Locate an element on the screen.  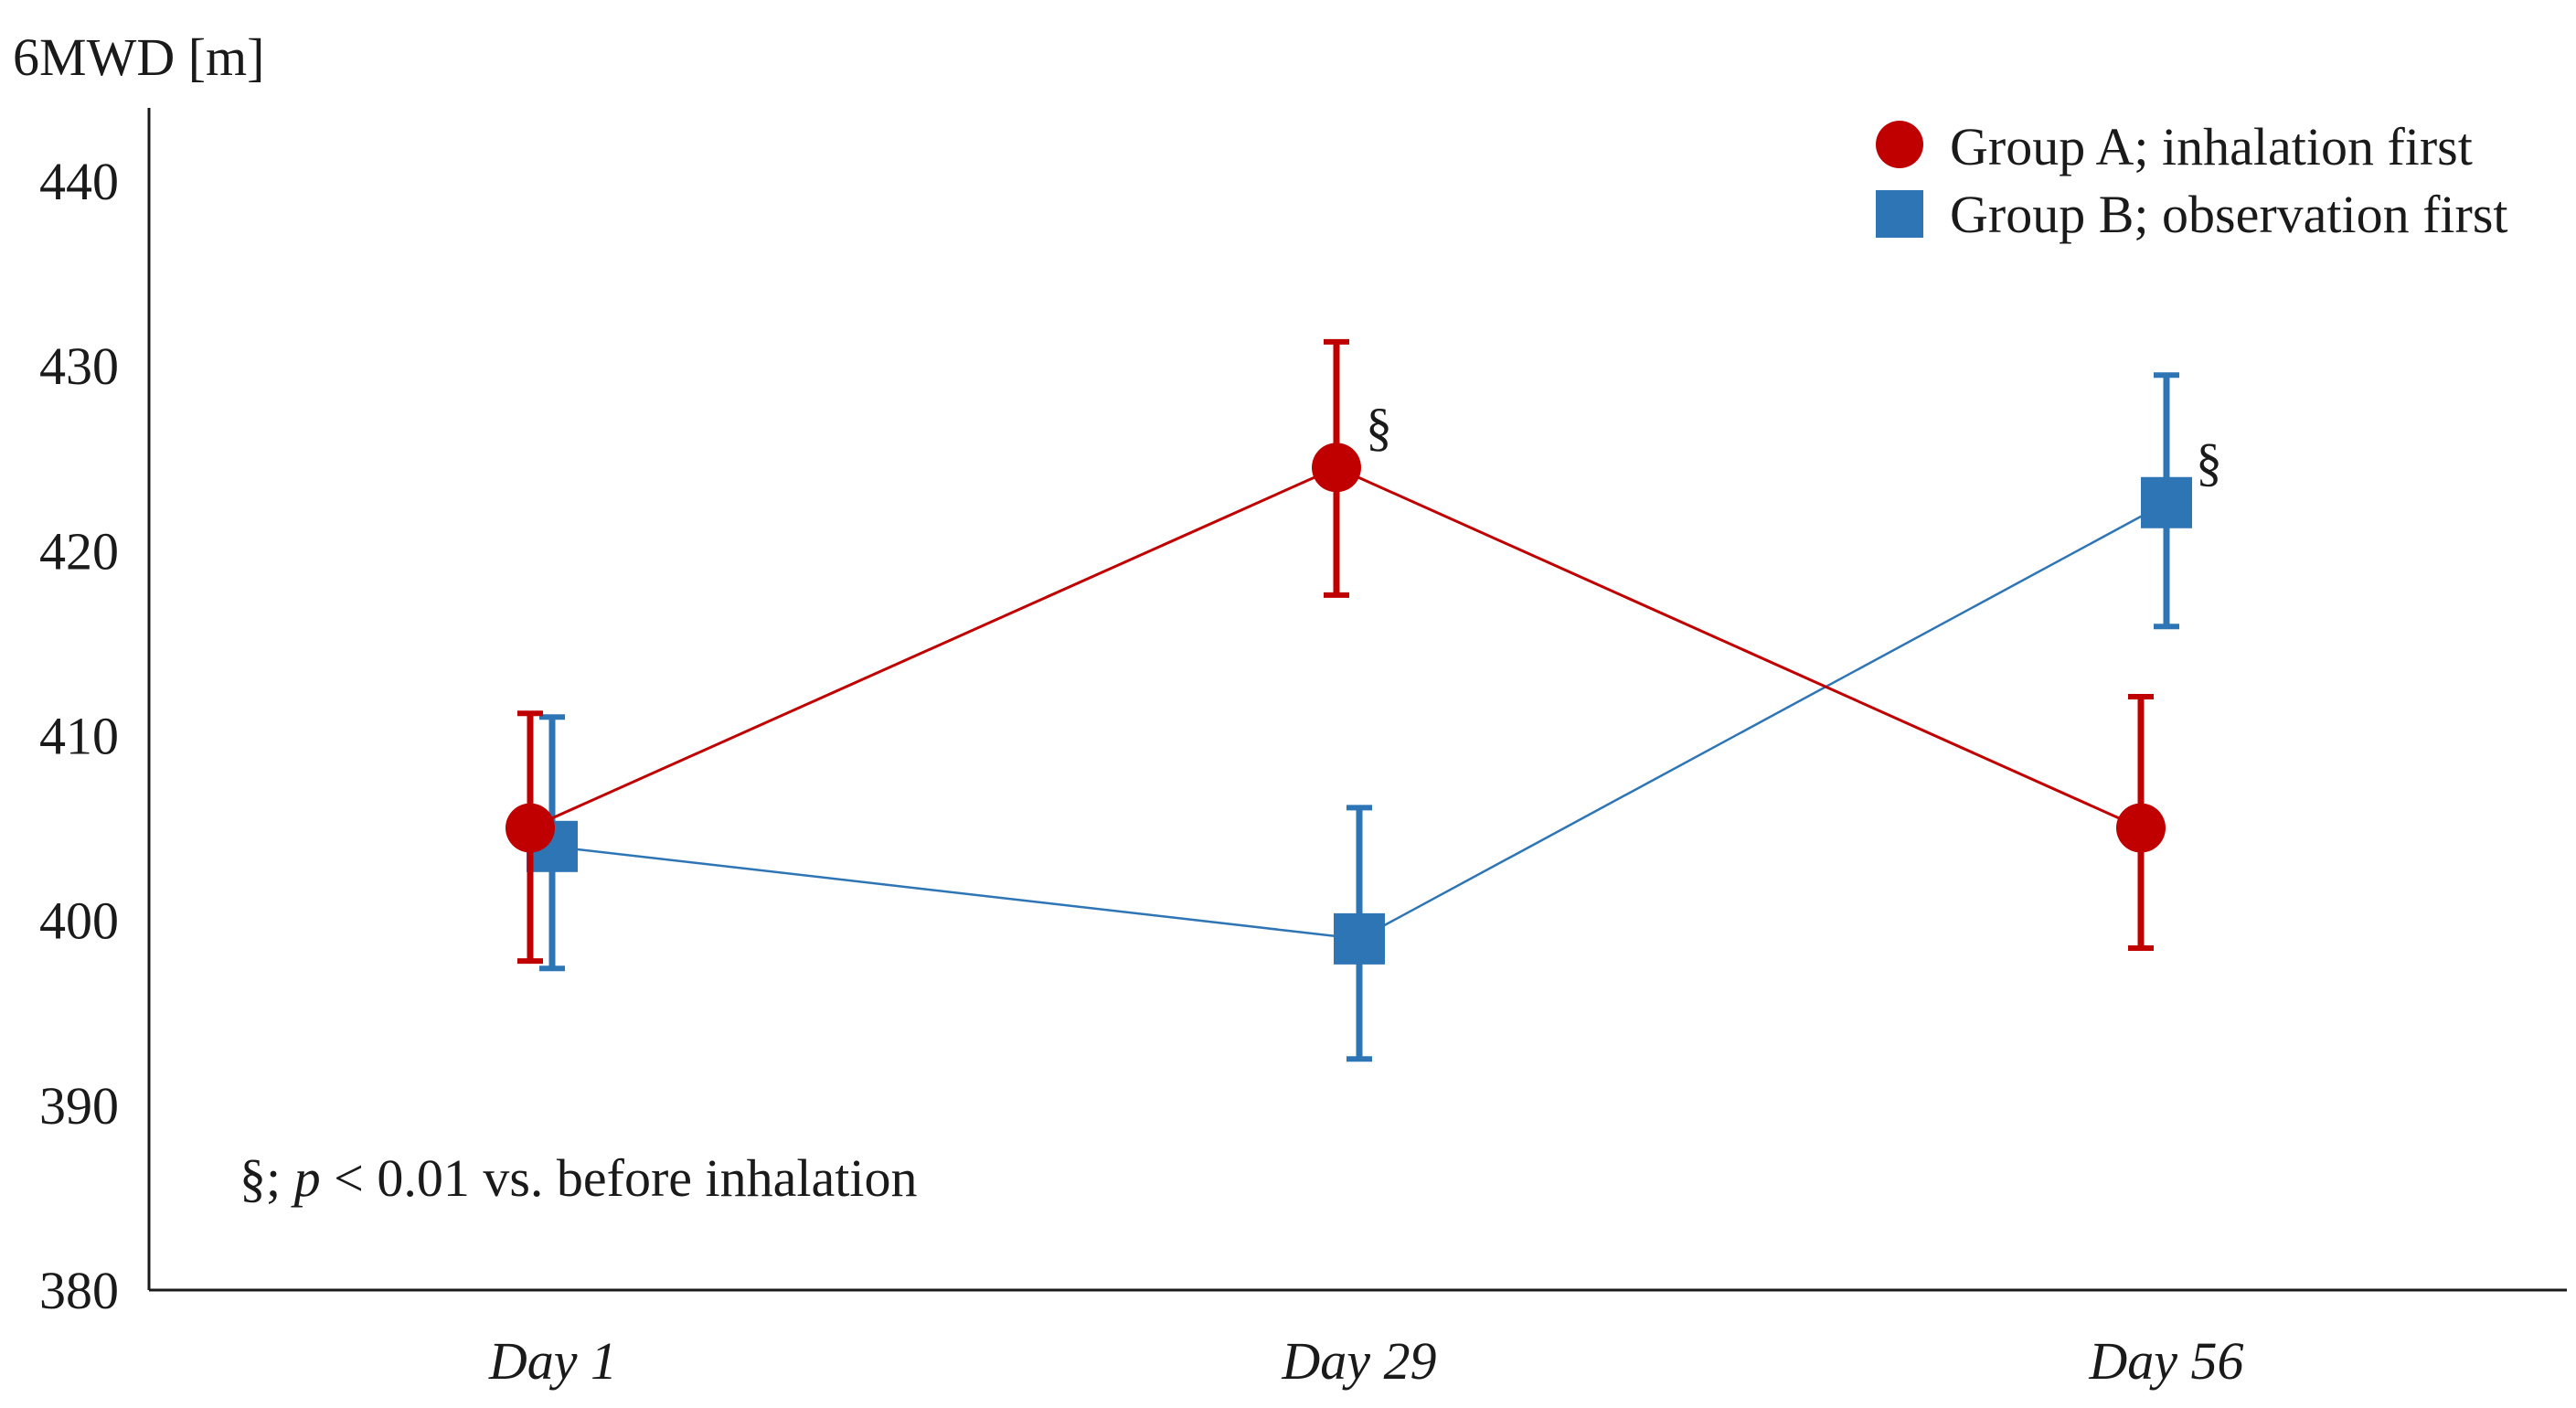
x-tick-label: Day 29 is located at coordinates (1358, 1361).